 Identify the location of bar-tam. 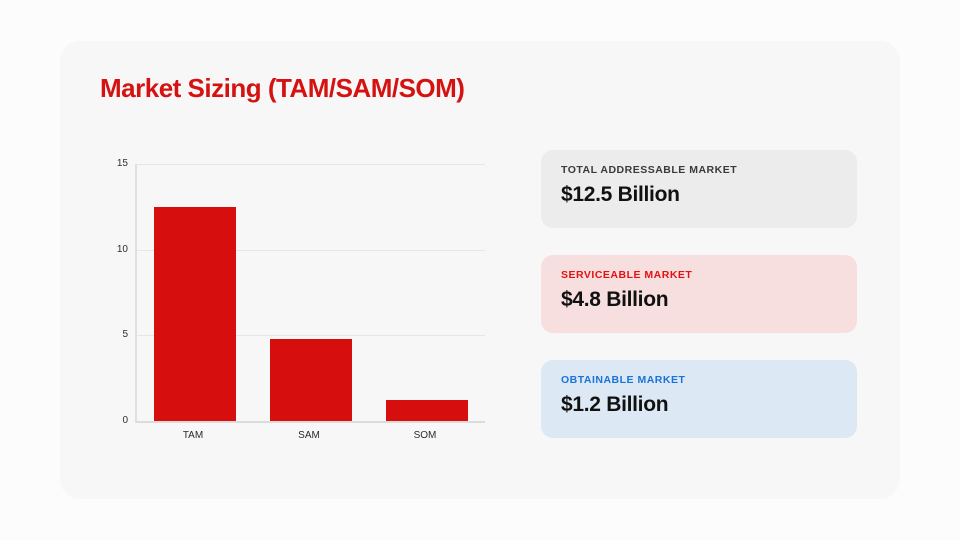
(195, 313).